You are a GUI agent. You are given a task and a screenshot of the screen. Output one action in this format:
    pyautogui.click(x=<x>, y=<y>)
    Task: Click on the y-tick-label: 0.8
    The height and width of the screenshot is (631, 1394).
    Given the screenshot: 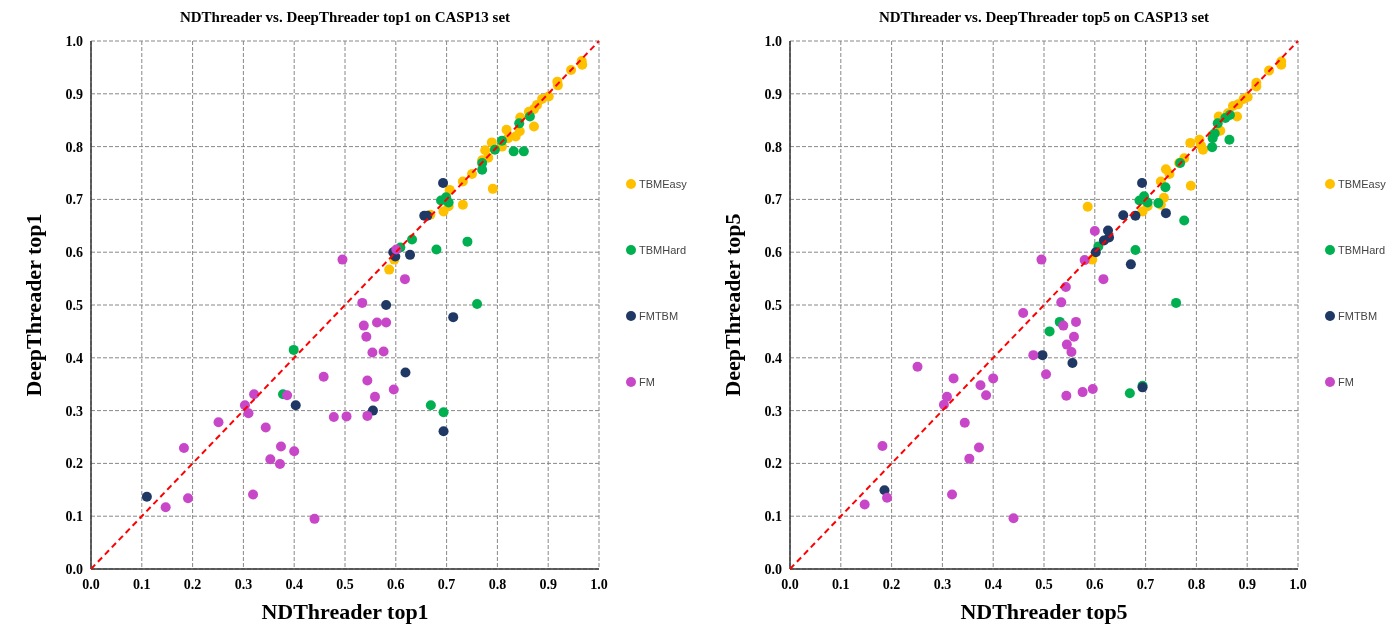 What is the action you would take?
    pyautogui.click(x=773, y=147)
    